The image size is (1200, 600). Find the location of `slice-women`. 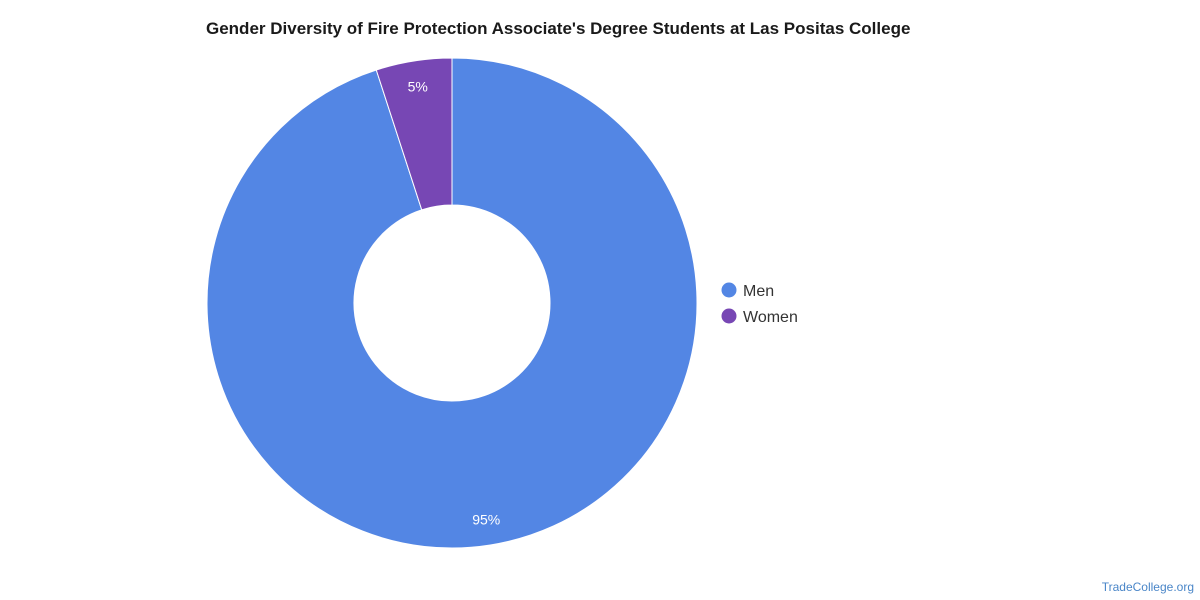

slice-women is located at coordinates (414, 134).